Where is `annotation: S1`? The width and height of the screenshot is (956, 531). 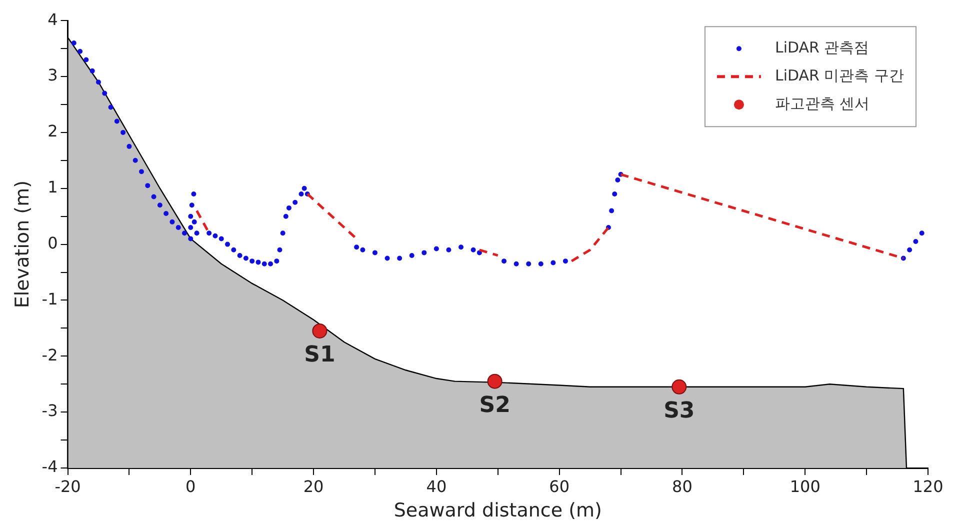 annotation: S1 is located at coordinates (320, 355).